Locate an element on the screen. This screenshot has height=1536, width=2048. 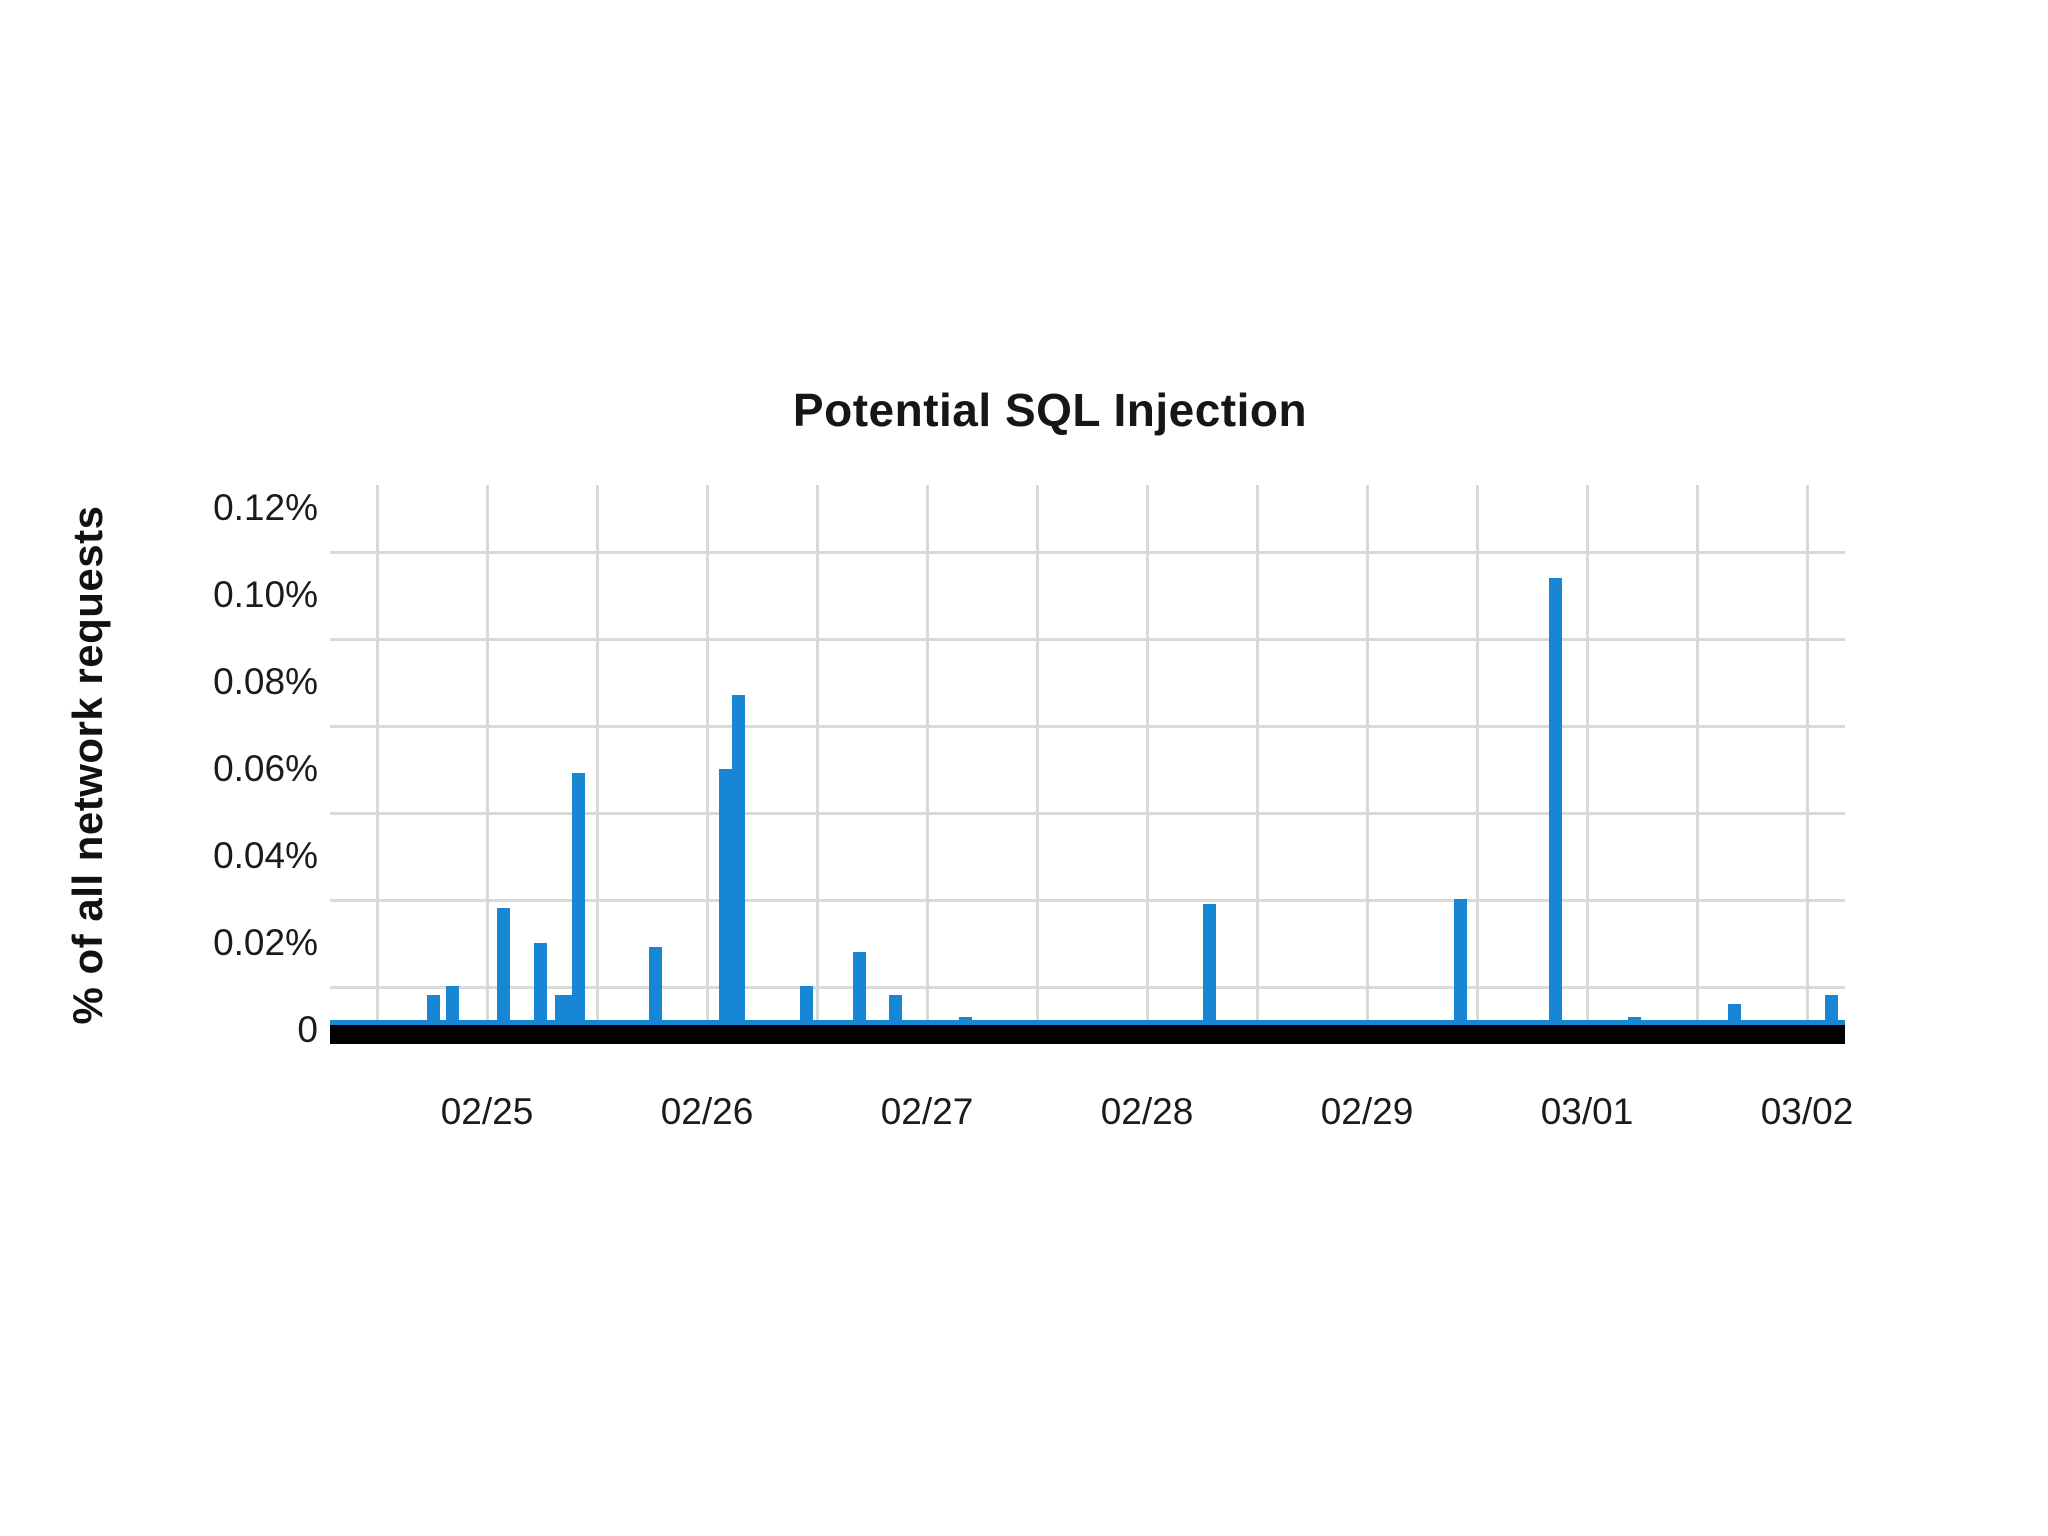
x-tick-label: 03/01 is located at coordinates (1587, 1111).